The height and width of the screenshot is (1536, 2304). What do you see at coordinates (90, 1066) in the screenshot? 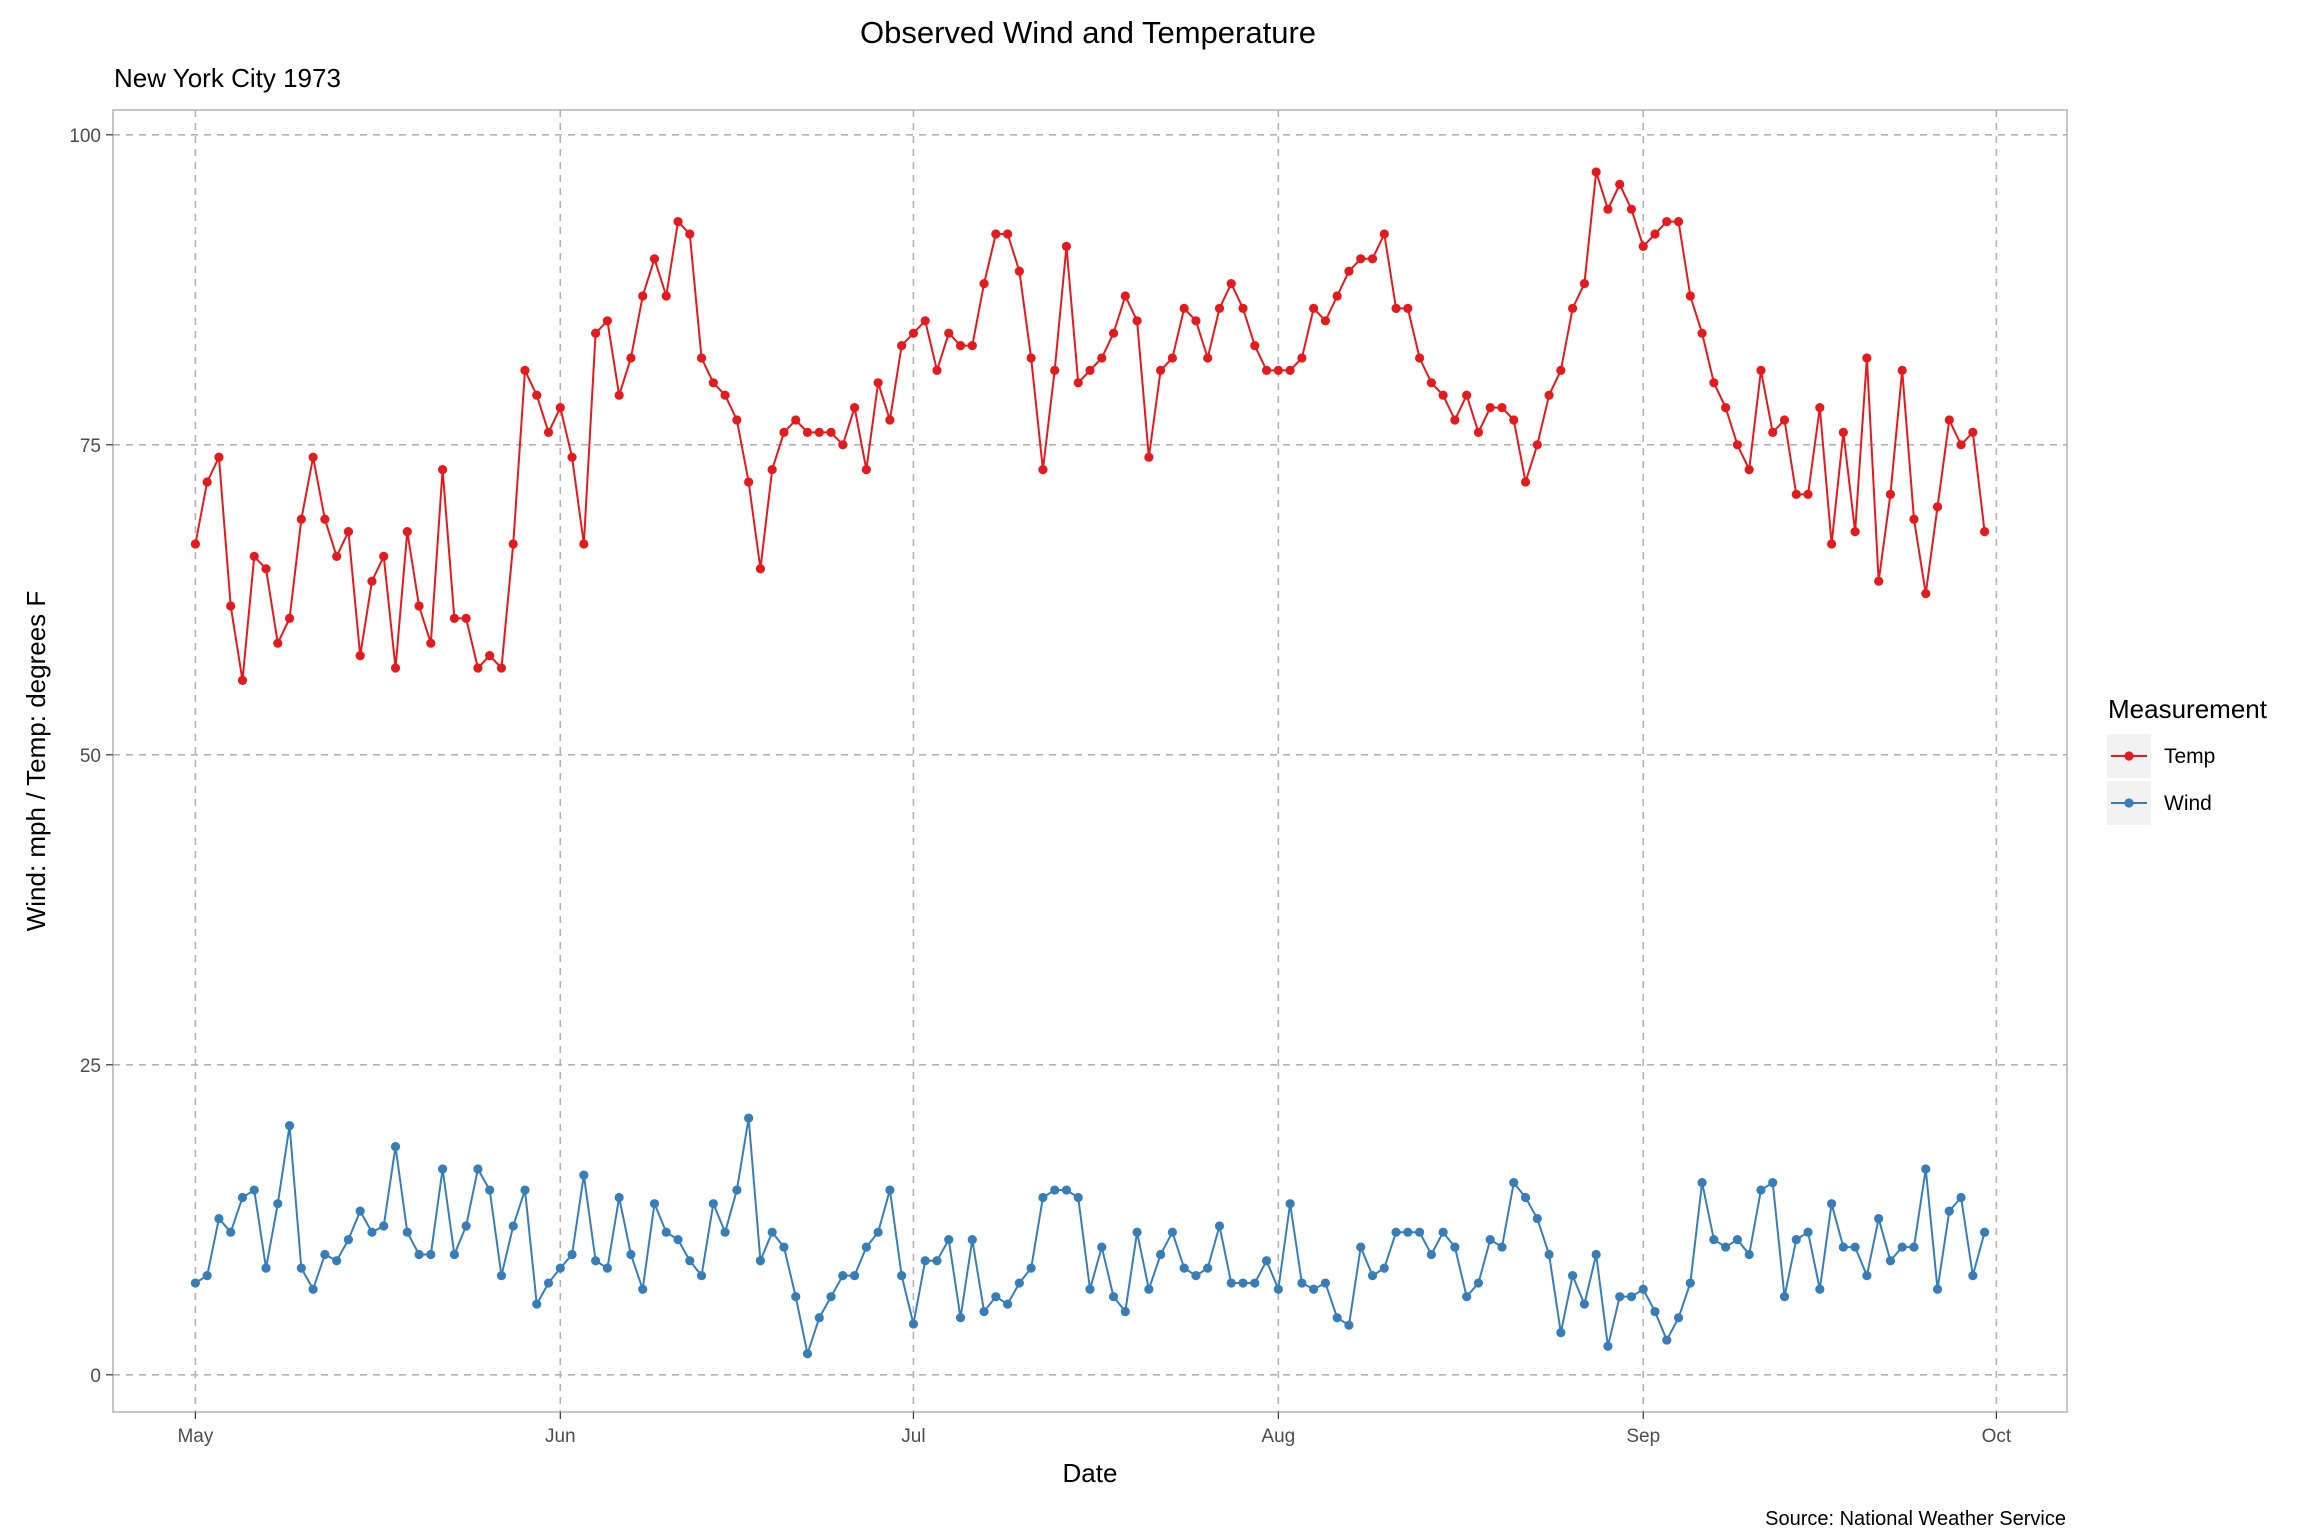
I see `tick-label-y-25: 25` at bounding box center [90, 1066].